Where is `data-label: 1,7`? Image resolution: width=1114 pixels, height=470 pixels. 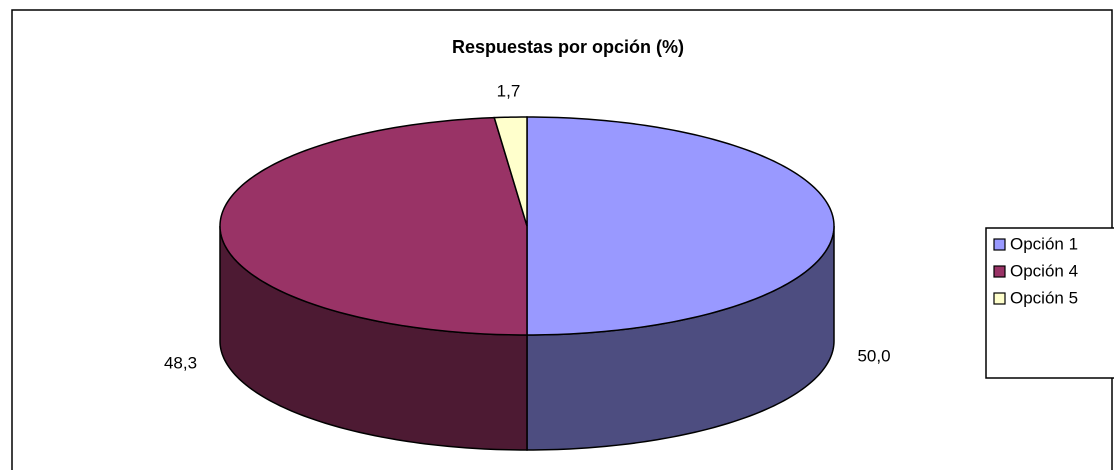
data-label: 1,7 is located at coordinates (509, 91).